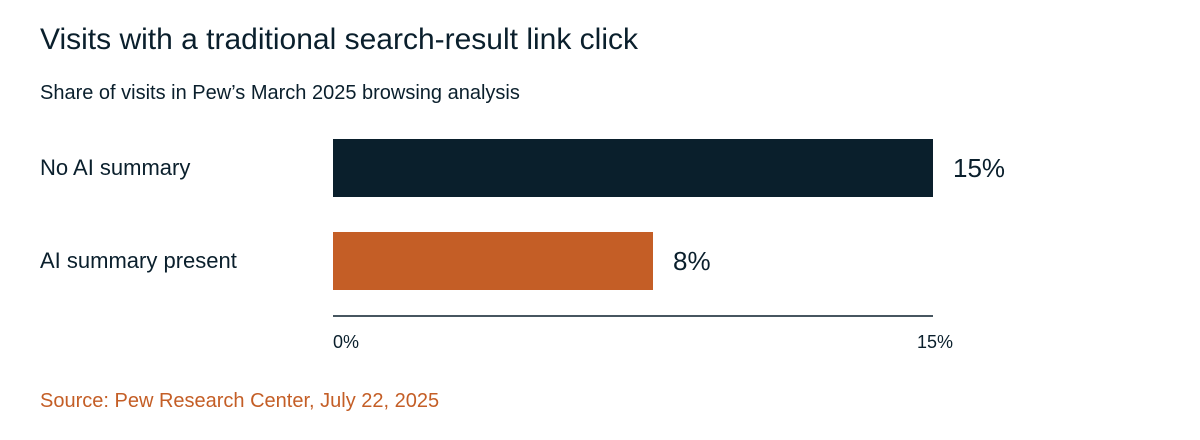 The height and width of the screenshot is (440, 1200). I want to click on x-tick-label: 15%, so click(935, 342).